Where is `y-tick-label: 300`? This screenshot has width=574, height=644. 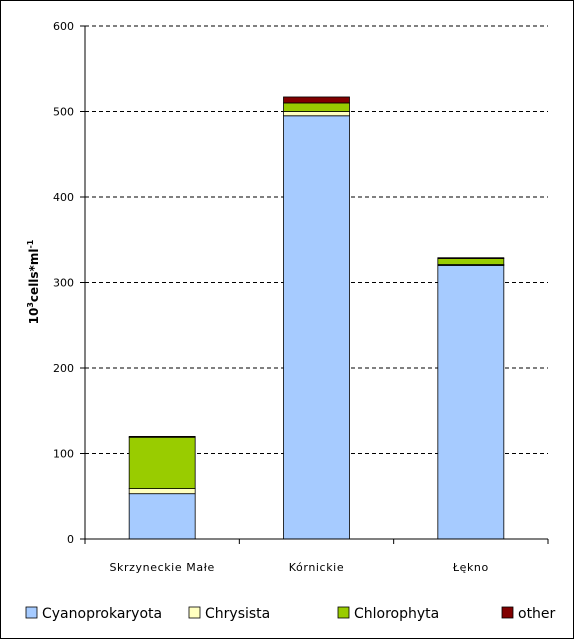 y-tick-label: 300 is located at coordinates (63, 283).